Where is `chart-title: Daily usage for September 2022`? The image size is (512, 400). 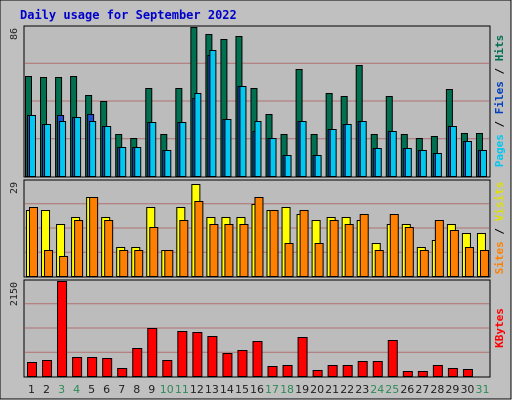 chart-title: Daily usage for September 2022 is located at coordinates (128, 15).